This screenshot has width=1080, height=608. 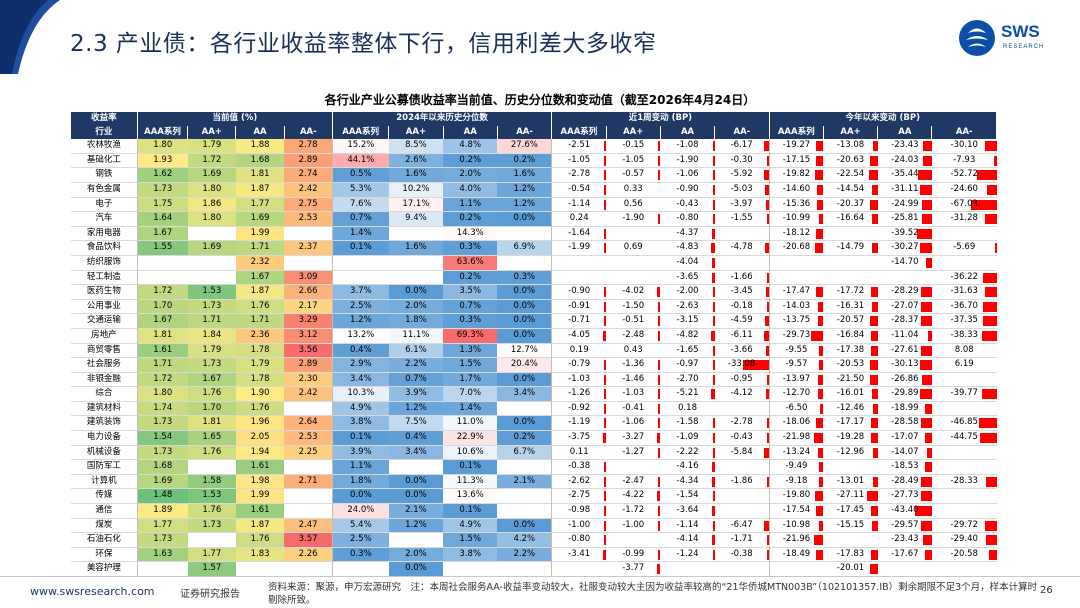 What do you see at coordinates (360, 438) in the screenshot?
I see `percentile-cell: 0.1%` at bounding box center [360, 438].